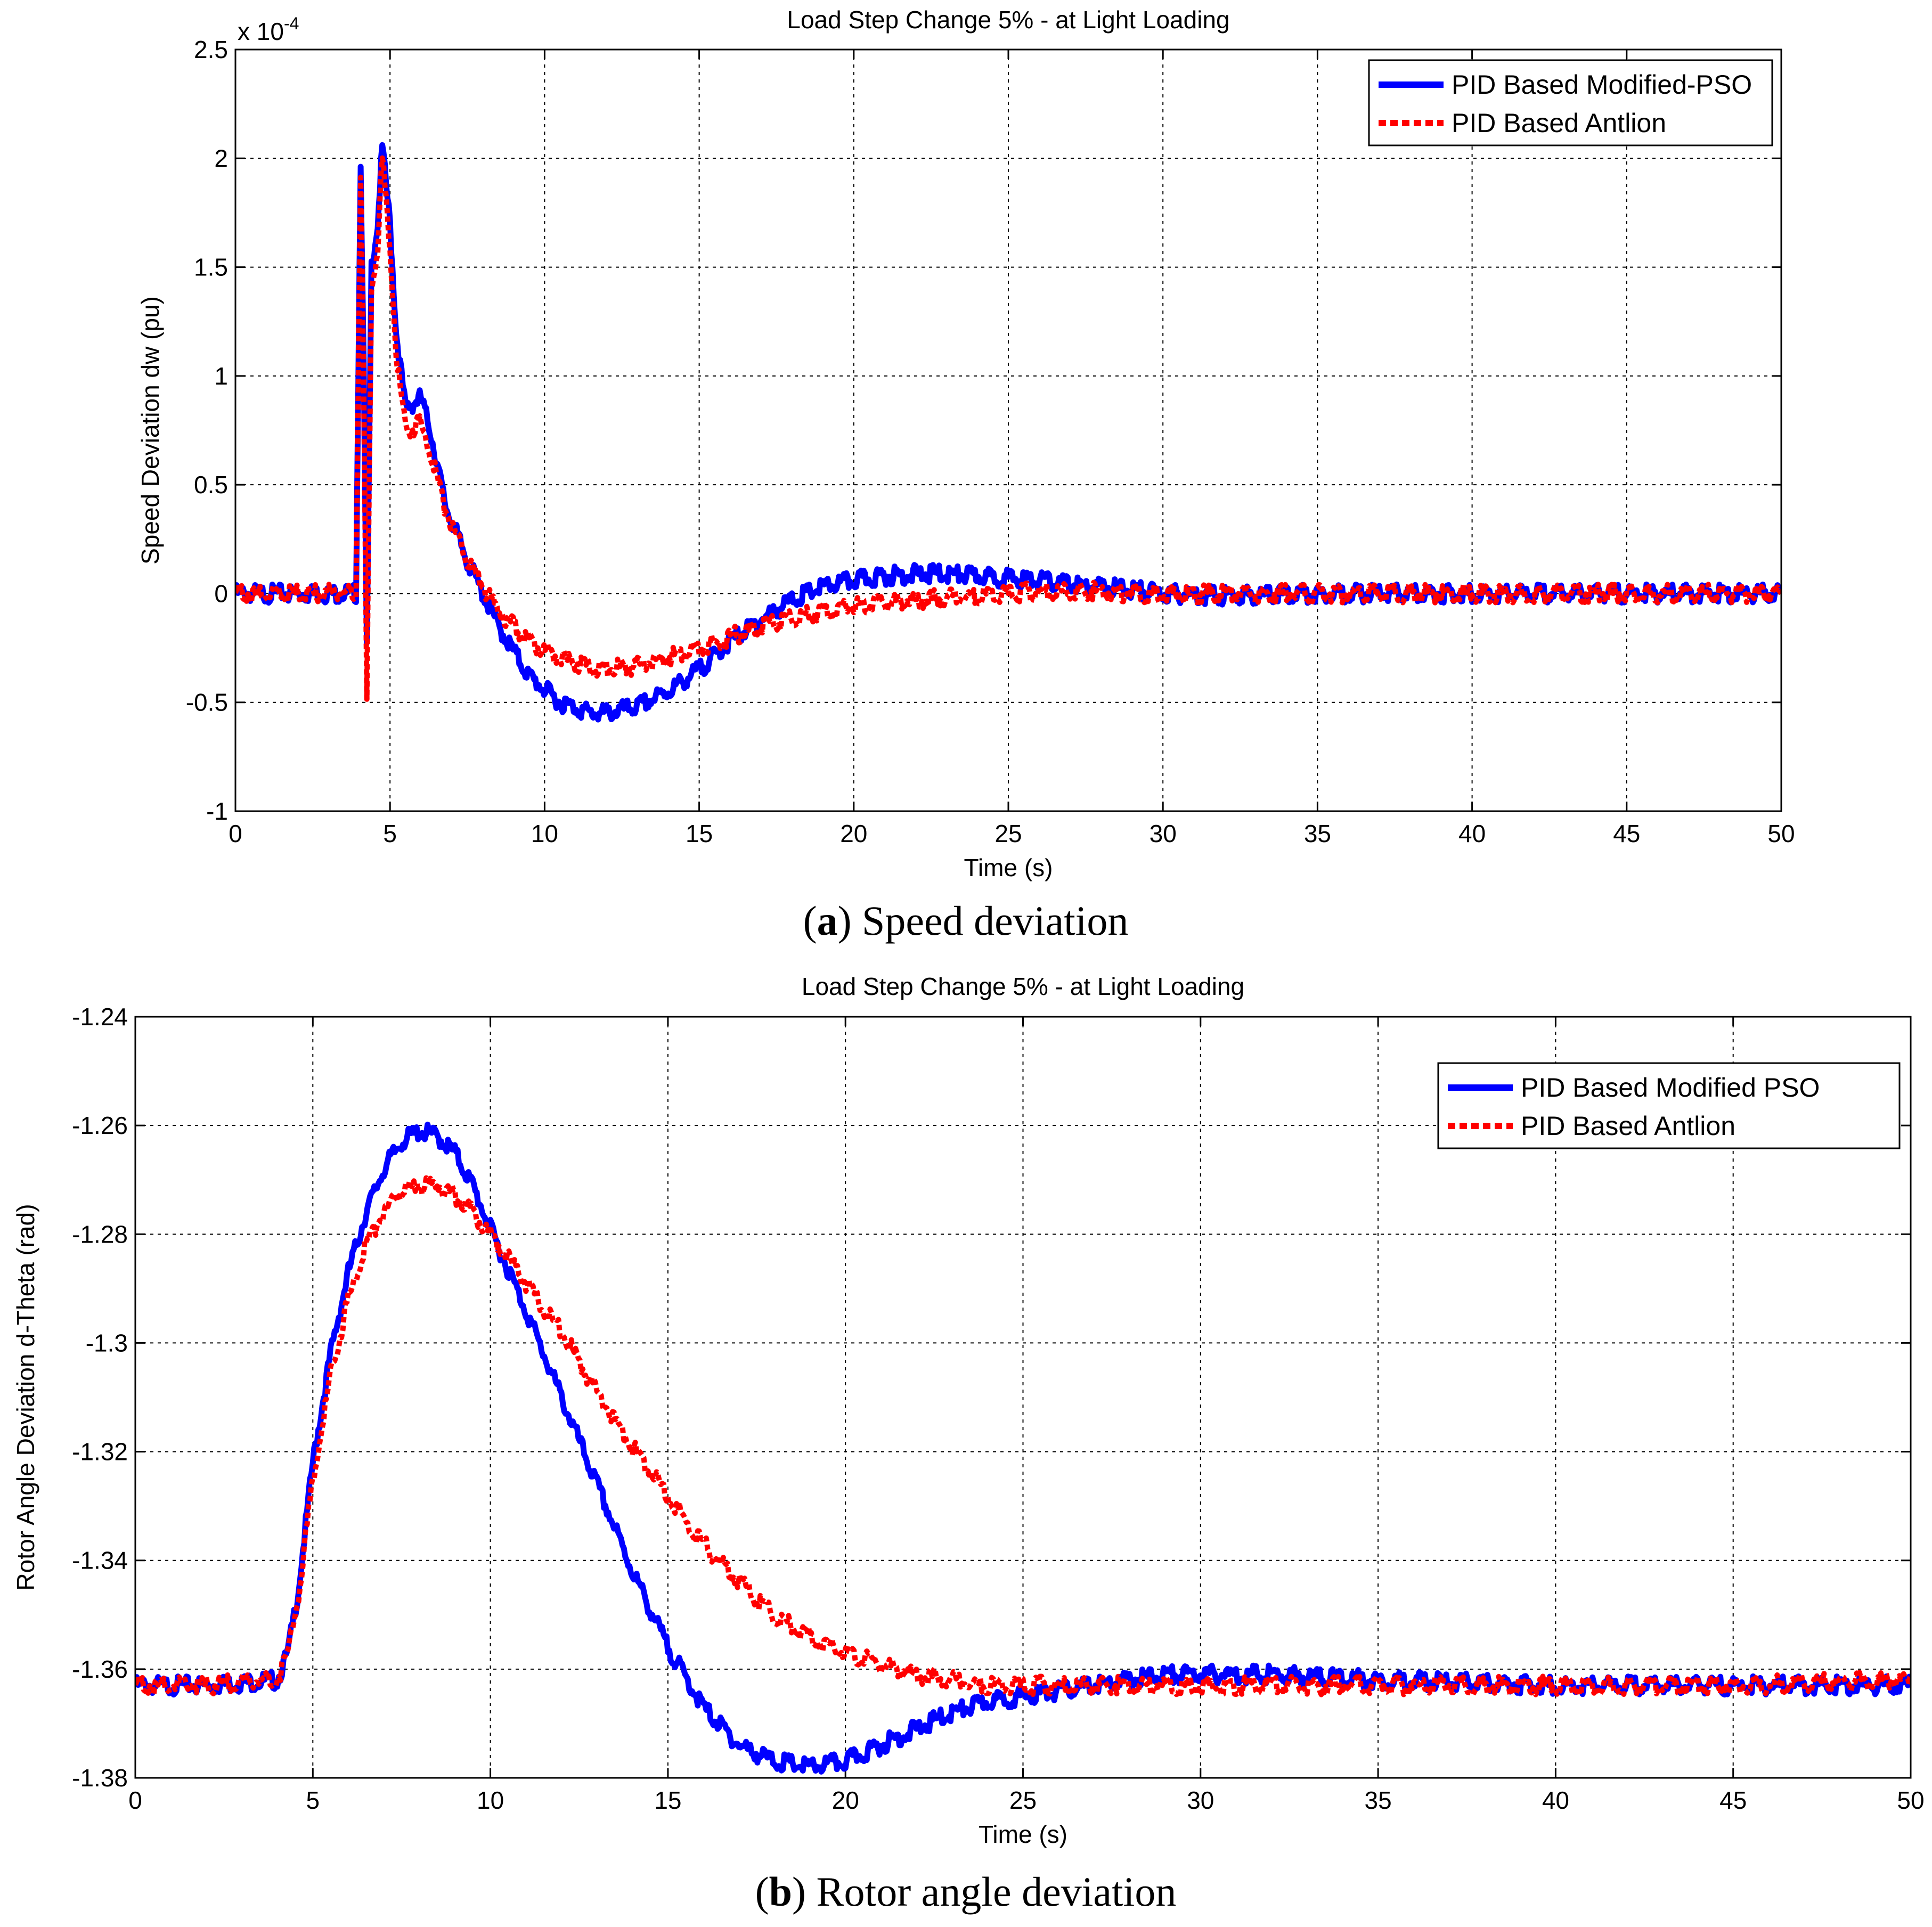 Image resolution: width=1932 pixels, height=1927 pixels. I want to click on legend: PID Based Modified-PSO PID Based Antlion, so click(1570, 102).